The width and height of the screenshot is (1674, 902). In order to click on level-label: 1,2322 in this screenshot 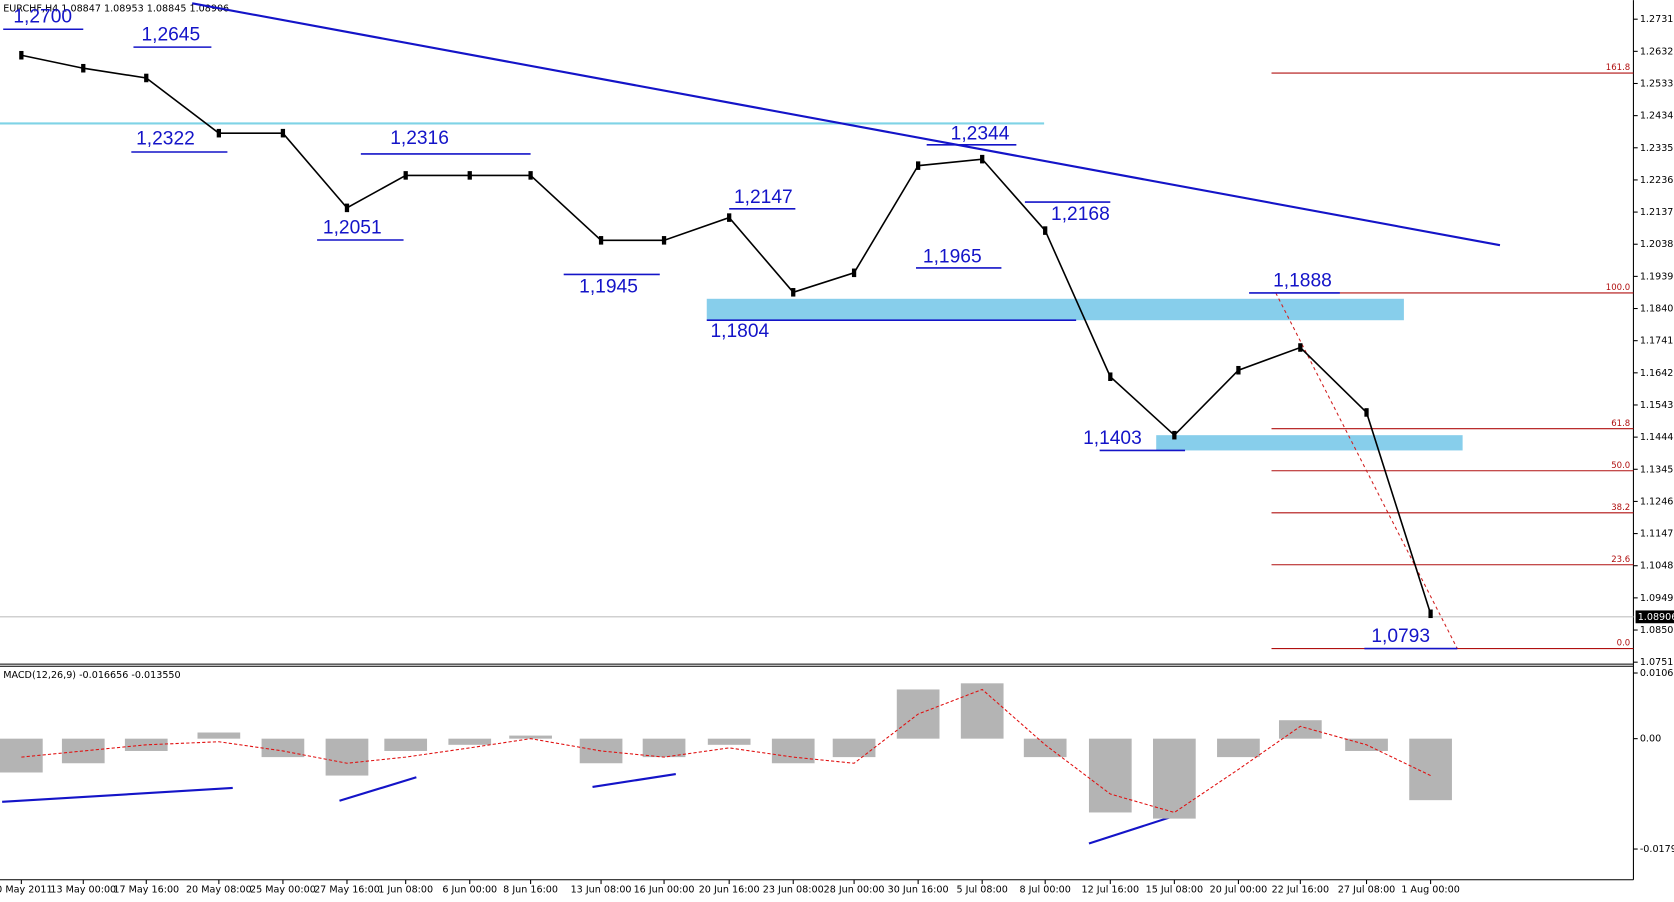, I will do `click(165, 138)`.